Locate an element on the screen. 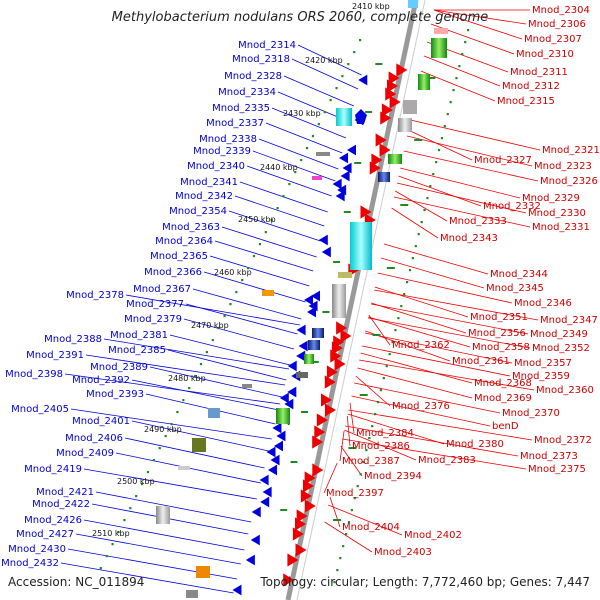 This screenshot has width=600, height=600. right-gene-label: Mnod_2387 is located at coordinates (371, 461).